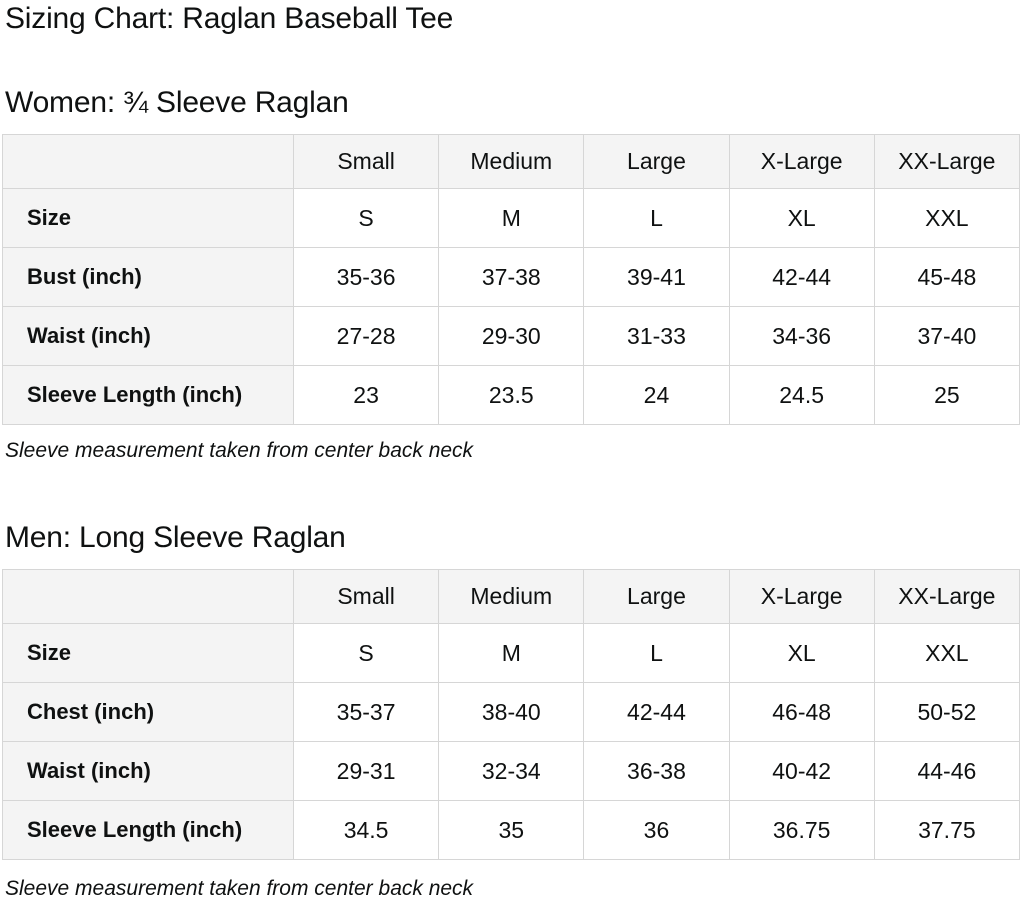  I want to click on size-value: 37.75, so click(947, 830).